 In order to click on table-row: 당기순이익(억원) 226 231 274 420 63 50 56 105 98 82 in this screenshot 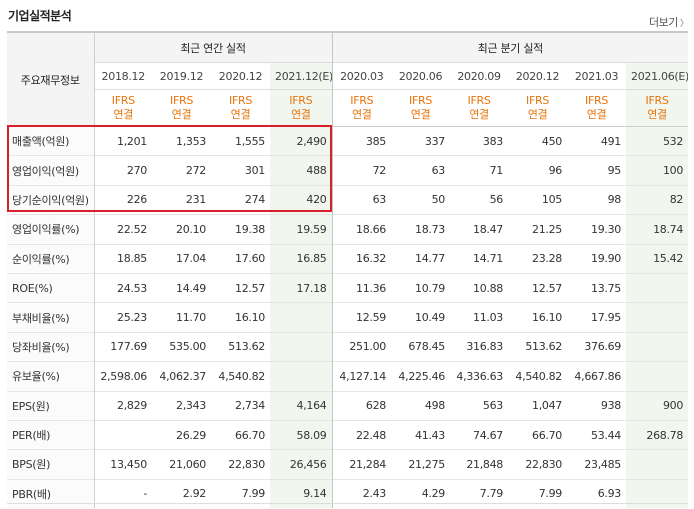, I will do `click(348, 199)`.